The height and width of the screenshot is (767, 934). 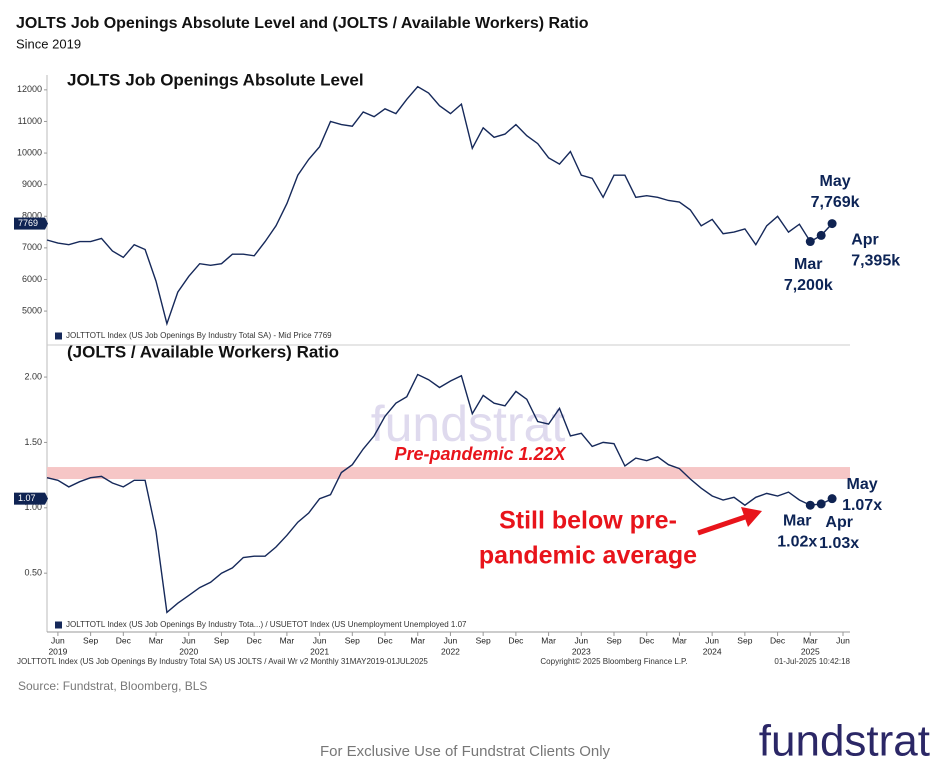 What do you see at coordinates (844, 741) in the screenshot?
I see `logo: fundstrat` at bounding box center [844, 741].